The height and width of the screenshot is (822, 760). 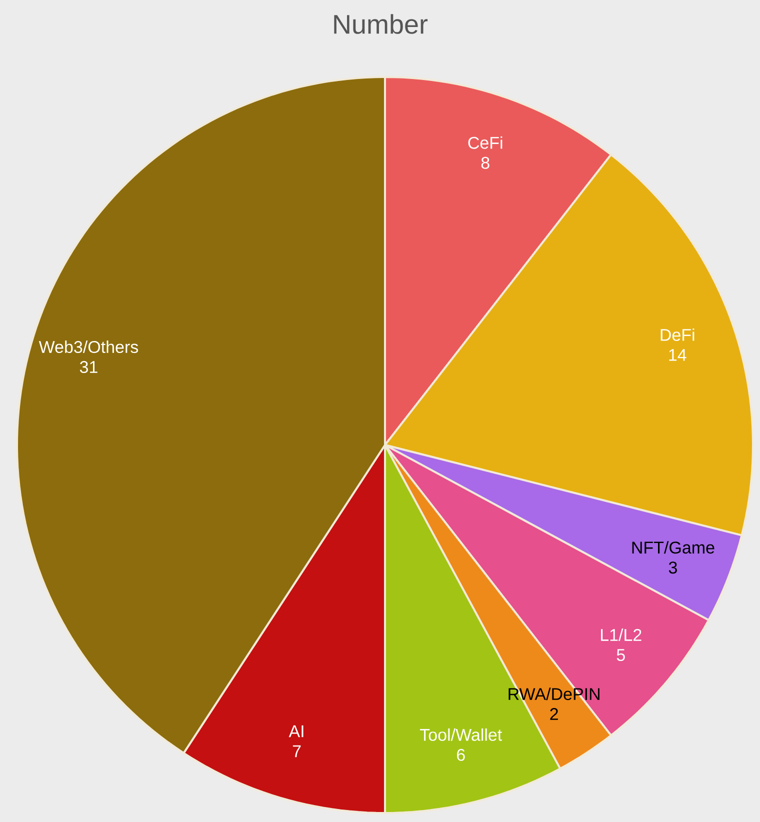 I want to click on slice-label: DeFi, so click(x=677, y=334).